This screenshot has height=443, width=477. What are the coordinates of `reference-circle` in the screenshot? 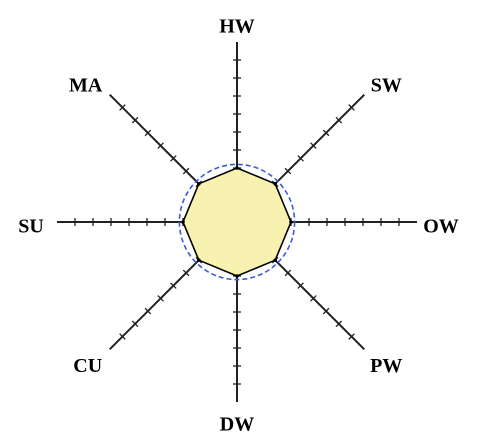 It's located at (237, 222).